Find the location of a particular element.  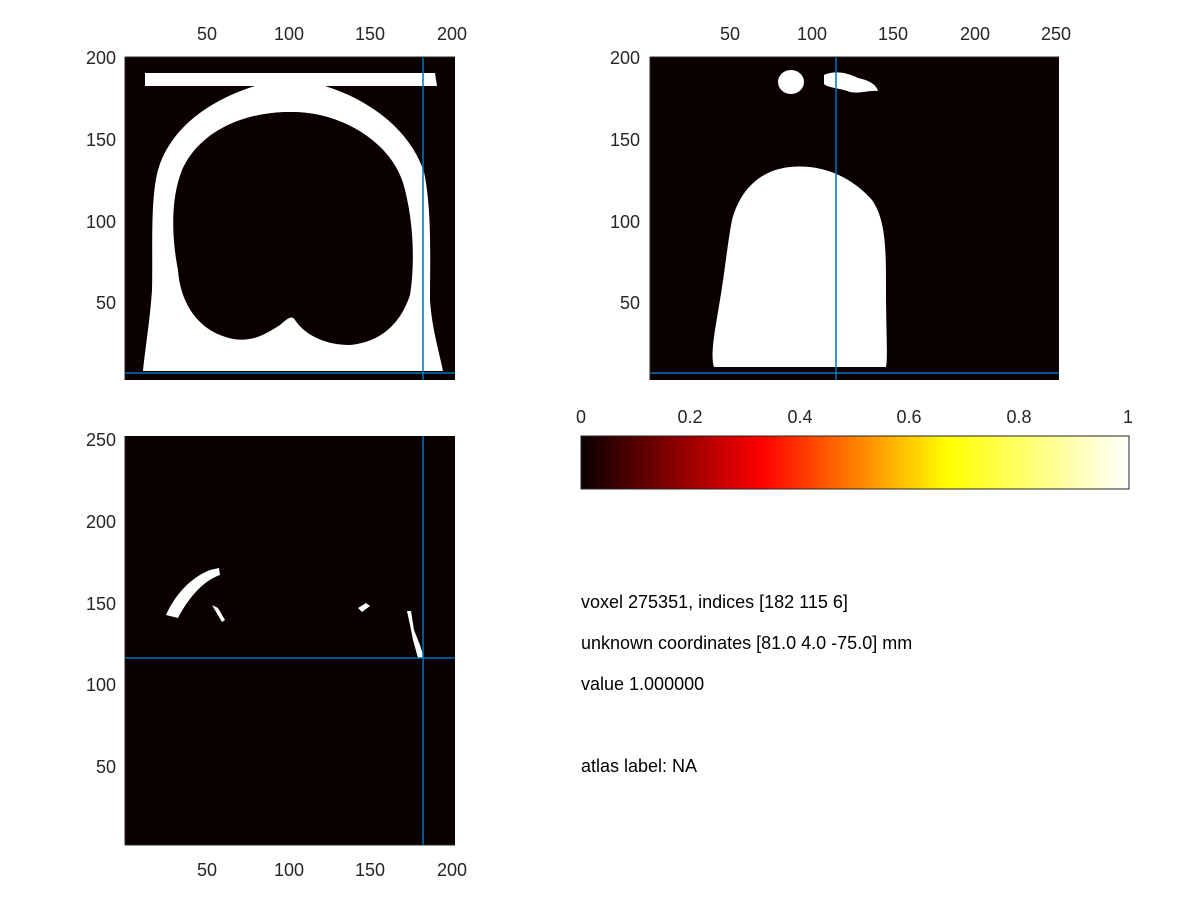

y-tick-label: 250 is located at coordinates (101, 440).